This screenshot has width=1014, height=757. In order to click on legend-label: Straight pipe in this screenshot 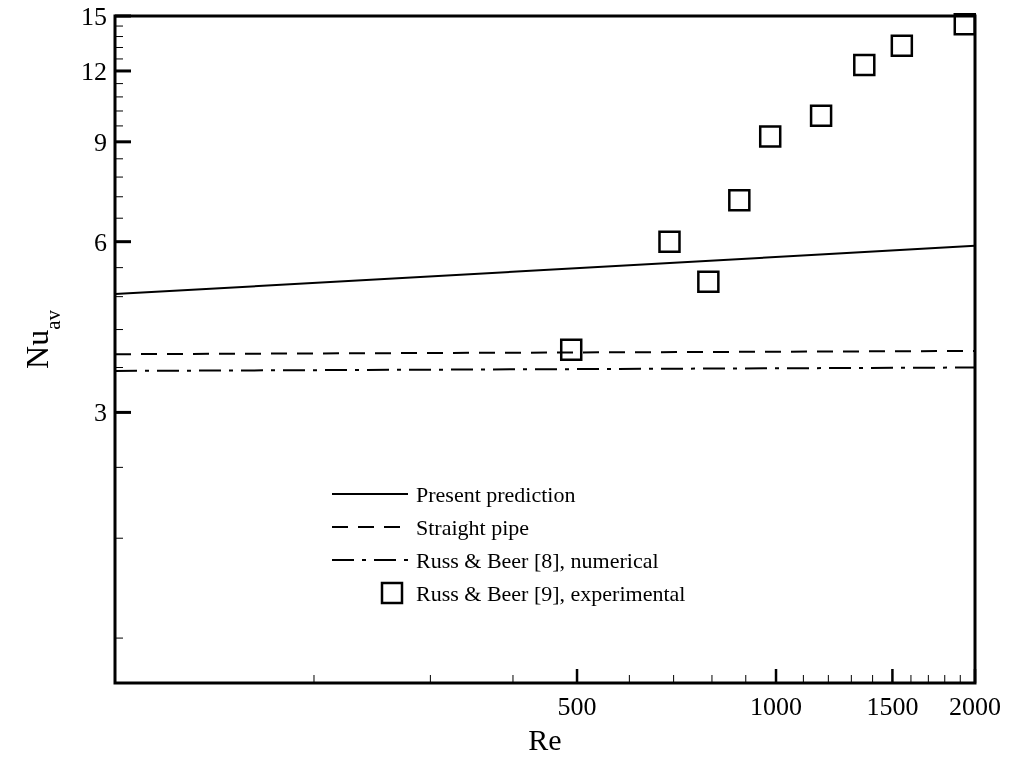, I will do `click(473, 527)`.